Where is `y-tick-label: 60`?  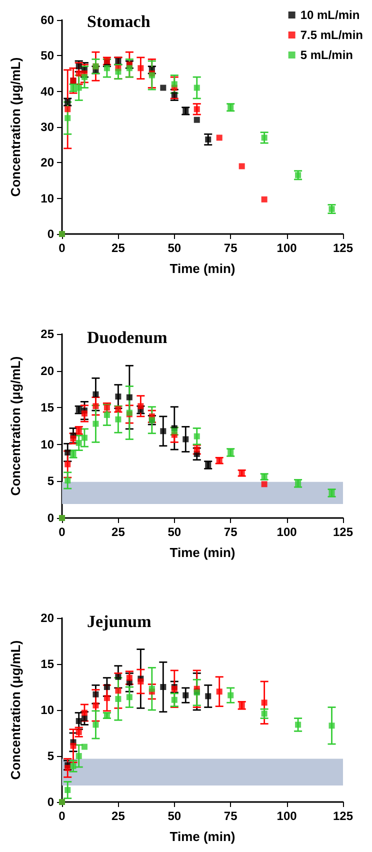
y-tick-label: 60 is located at coordinates (47, 20).